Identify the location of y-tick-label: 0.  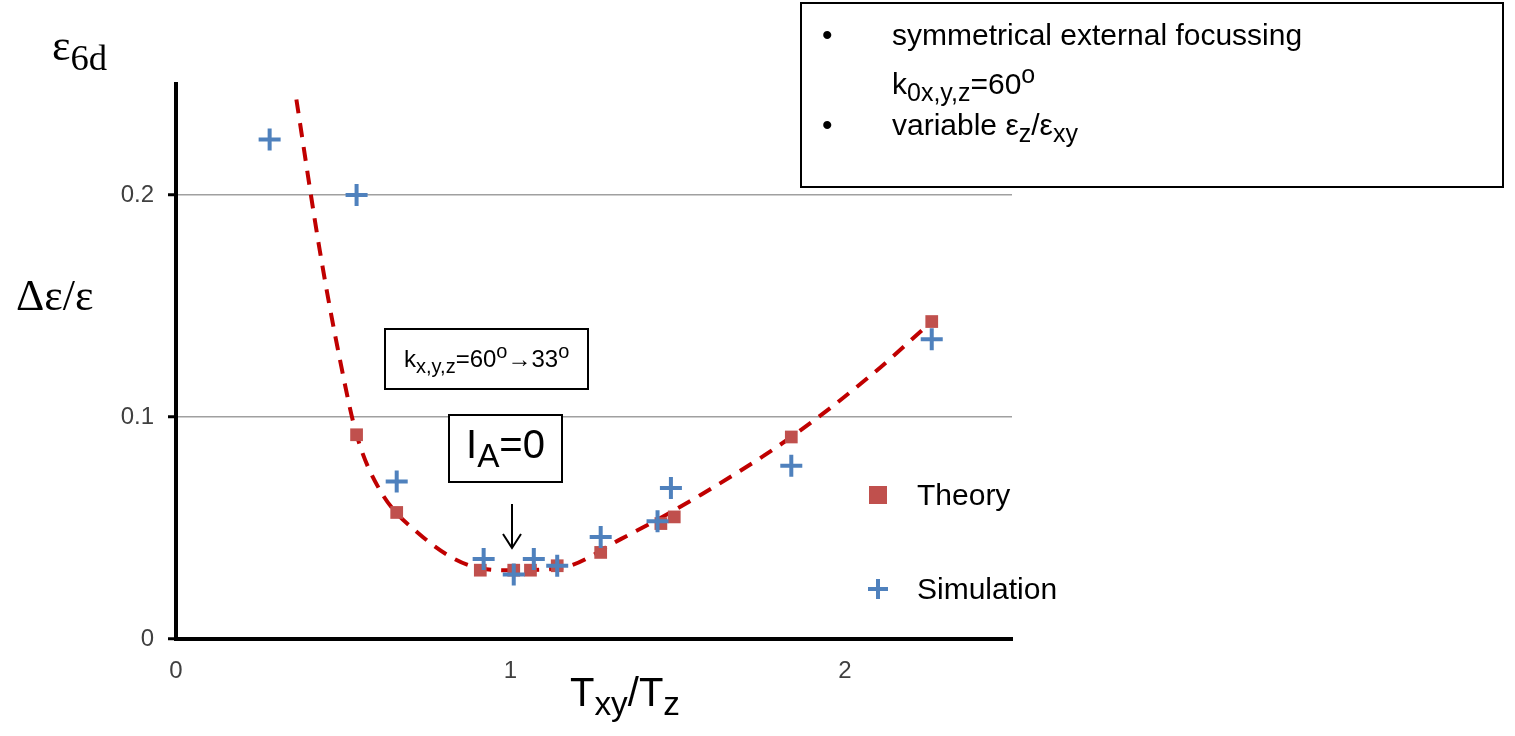
(147, 637).